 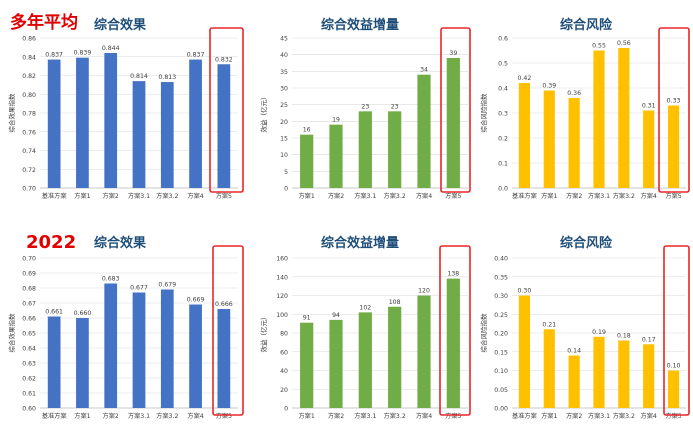 I want to click on y-tick-label: 0.62, so click(x=29, y=379).